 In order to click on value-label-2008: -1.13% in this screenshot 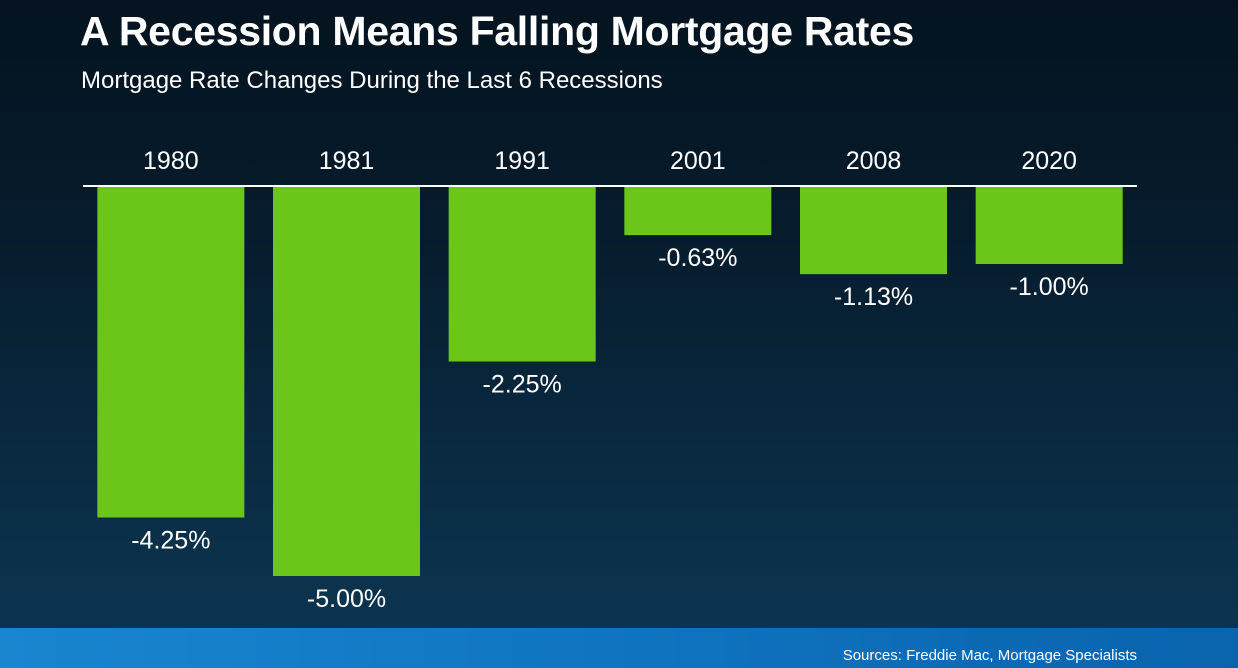, I will do `click(873, 297)`.